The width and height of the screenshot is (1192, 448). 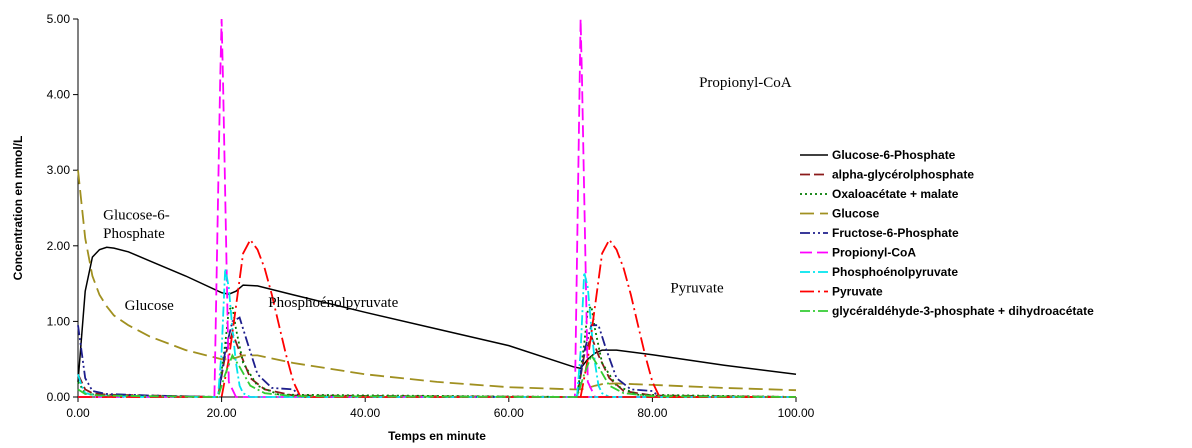 I want to click on chart-annotation: Glucose, so click(x=149, y=306).